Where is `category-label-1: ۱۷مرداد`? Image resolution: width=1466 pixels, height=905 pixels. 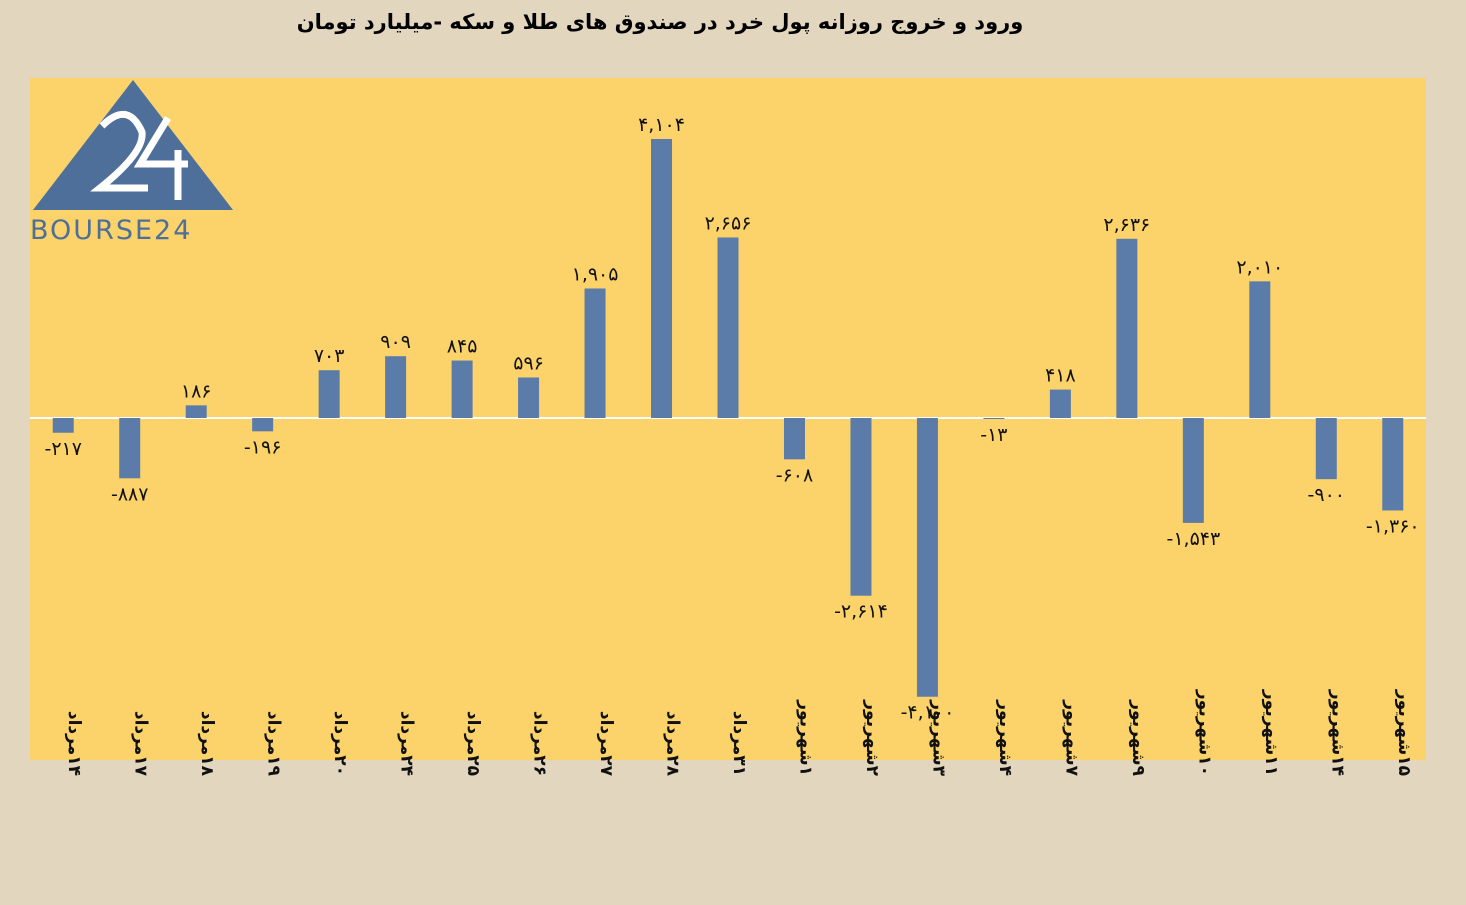 category-label-1: ۱۷مرداد is located at coordinates (141, 744).